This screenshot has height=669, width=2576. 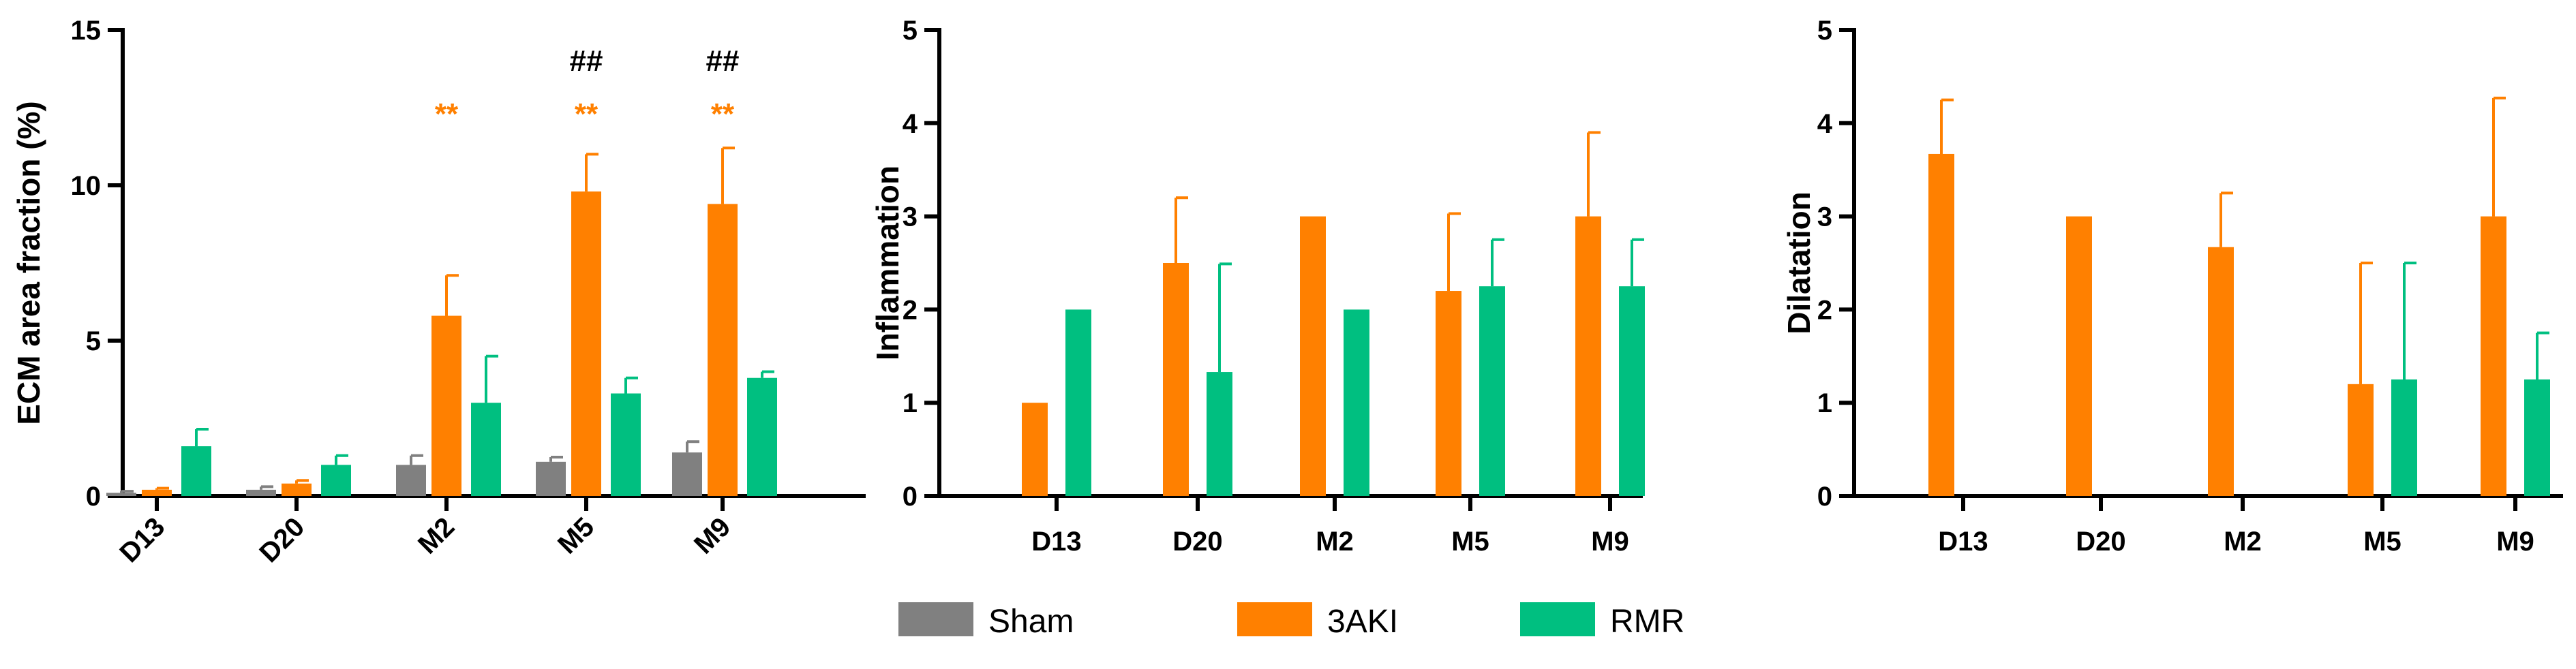 I want to click on bar-Sham-M9, so click(x=687, y=474).